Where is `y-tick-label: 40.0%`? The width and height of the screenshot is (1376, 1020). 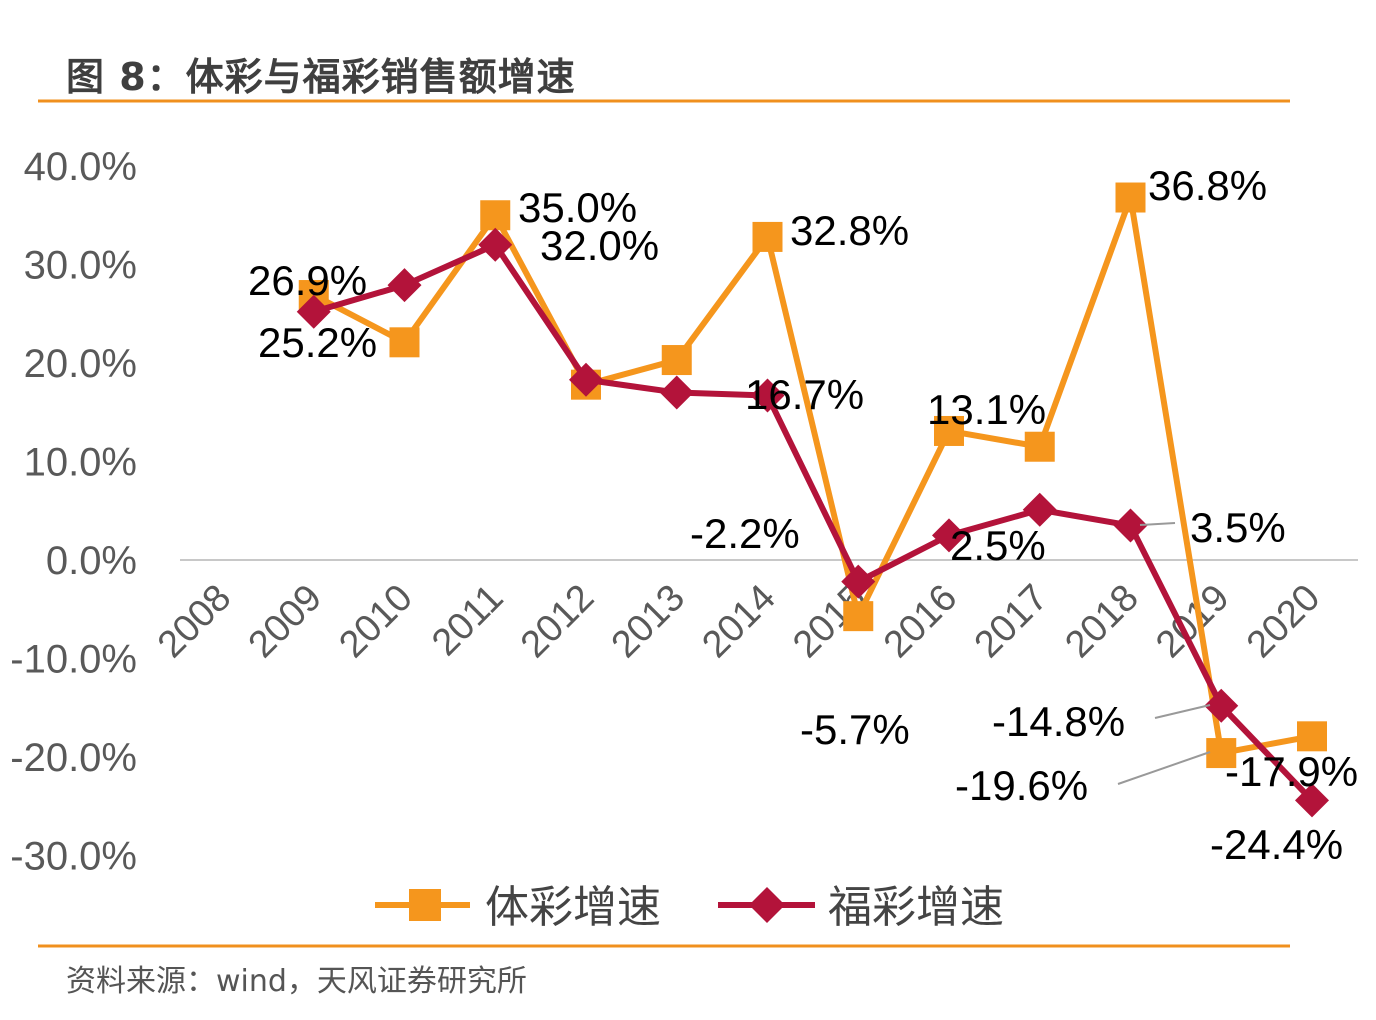
y-tick-label: 40.0% is located at coordinates (80, 167).